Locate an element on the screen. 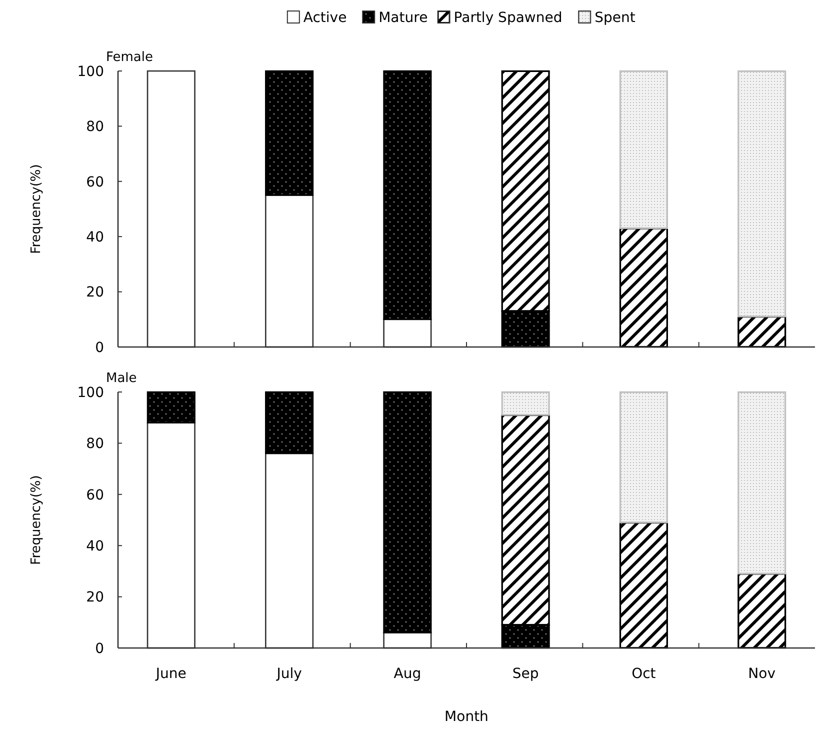 Image resolution: width=822 pixels, height=729 pixels. x-tick-label: Oct is located at coordinates (644, 674).